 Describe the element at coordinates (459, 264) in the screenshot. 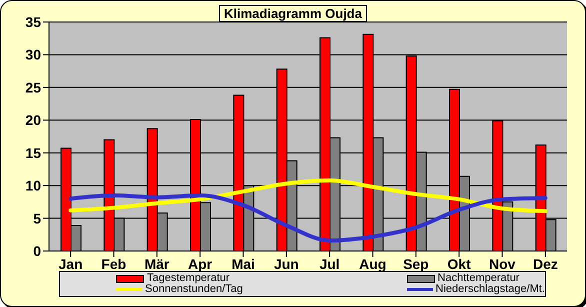

I see `x-tick-label: Okt` at that location.